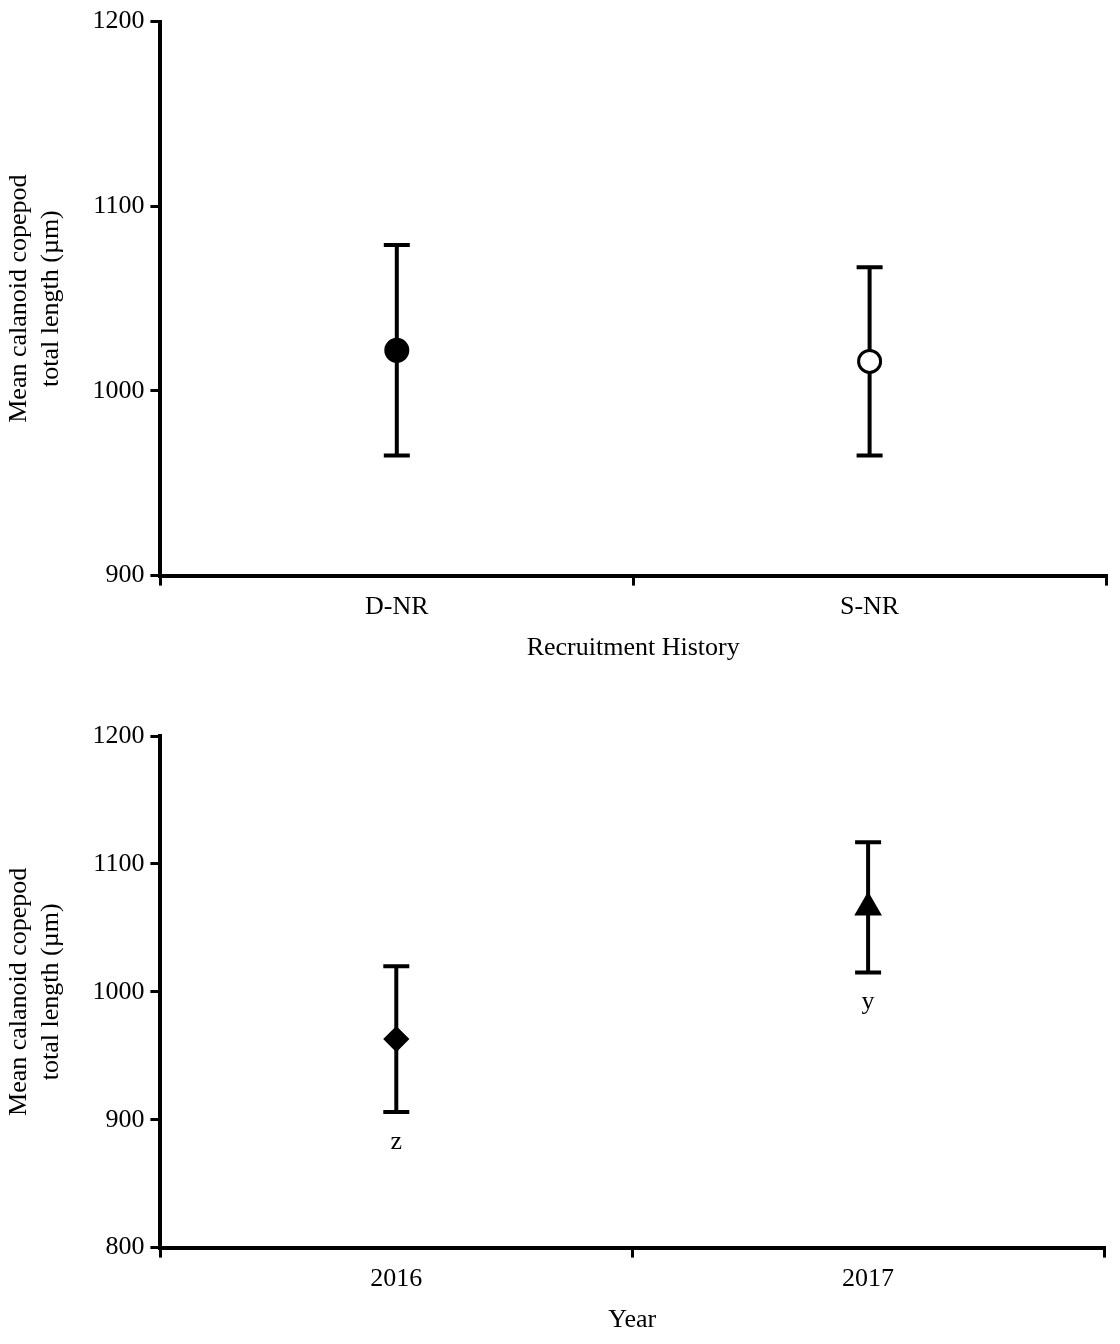  I want to click on x-tick-label: D-NR, so click(397, 606).